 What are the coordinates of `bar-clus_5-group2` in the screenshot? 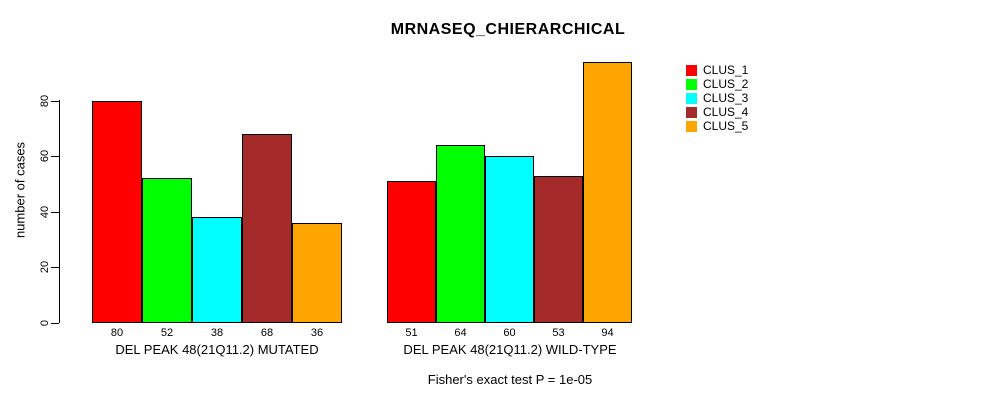 It's located at (607, 192).